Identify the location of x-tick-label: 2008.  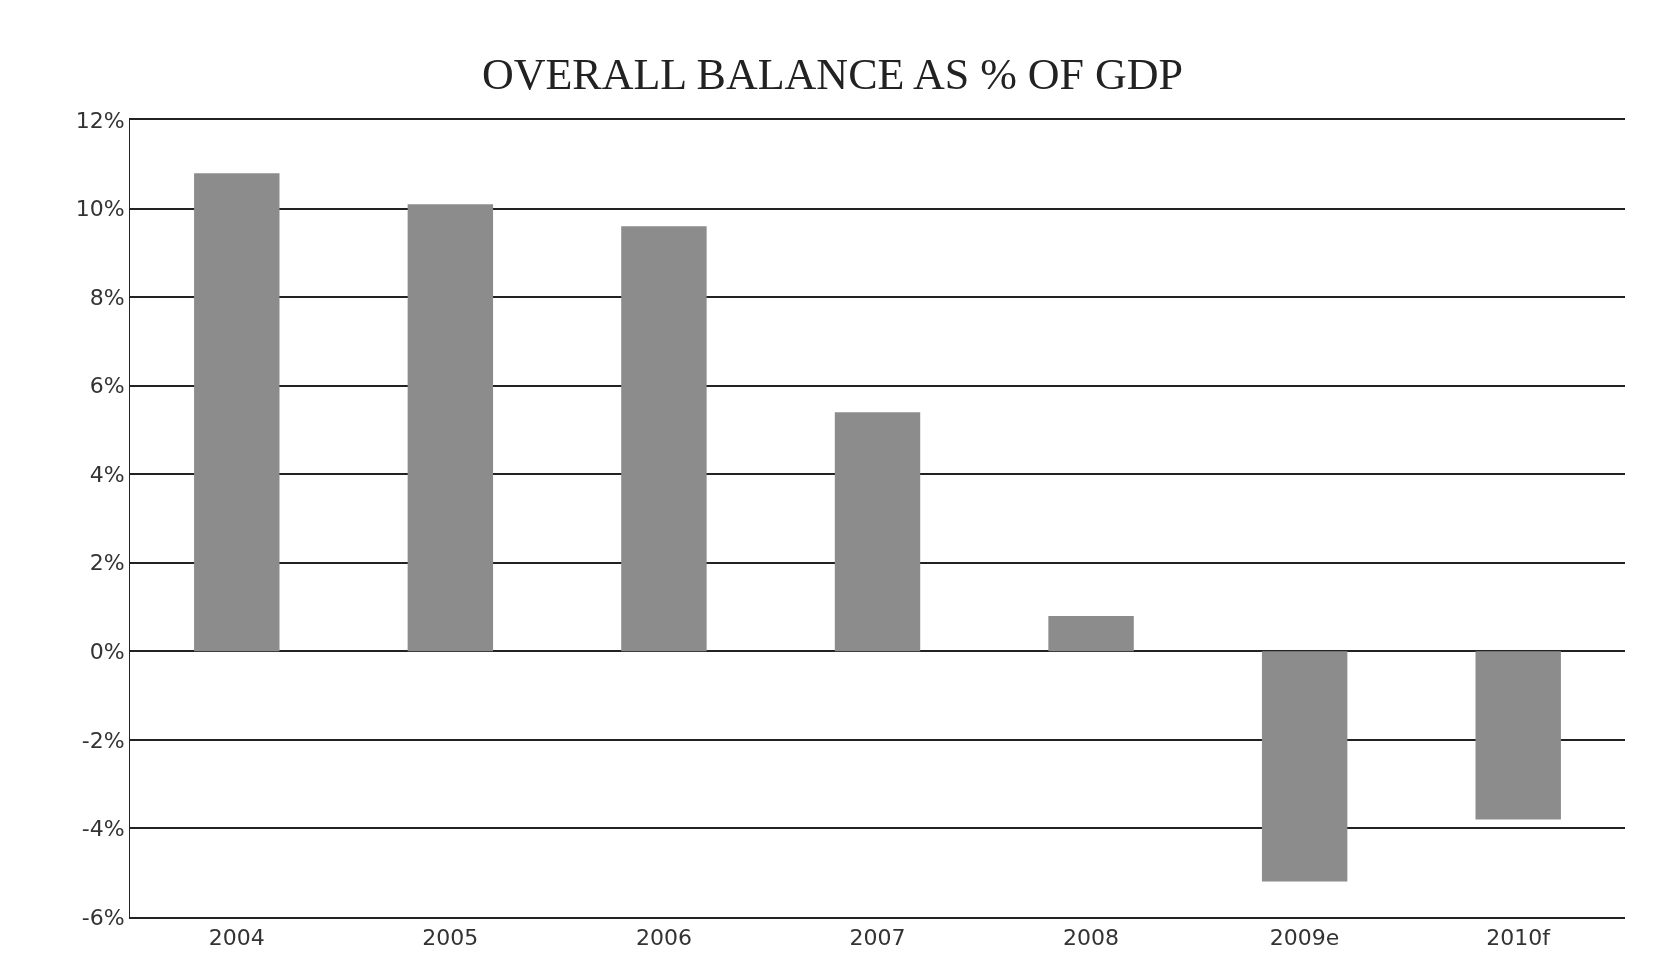
(1091, 938).